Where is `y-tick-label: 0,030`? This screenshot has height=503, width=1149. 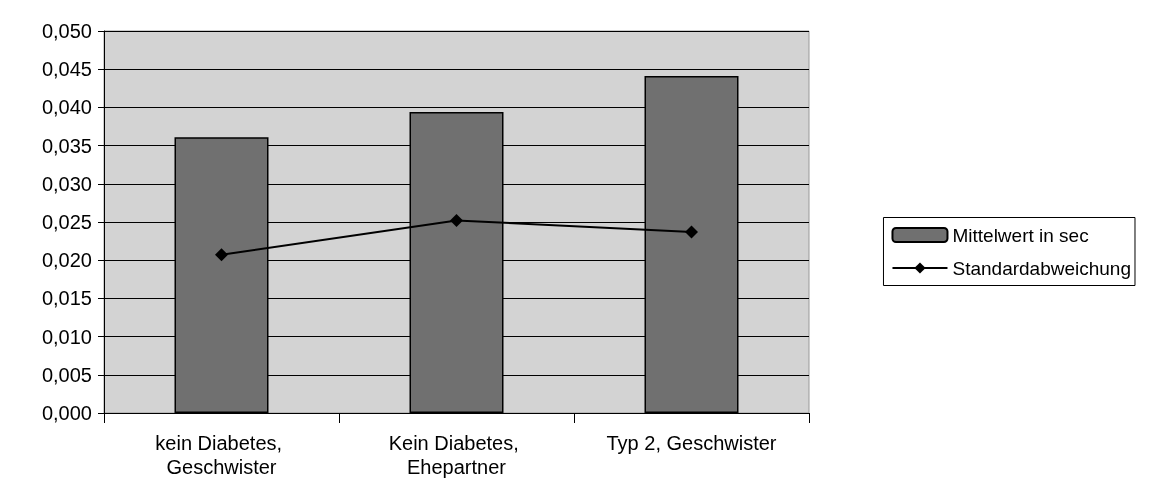
y-tick-label: 0,030 is located at coordinates (66, 183).